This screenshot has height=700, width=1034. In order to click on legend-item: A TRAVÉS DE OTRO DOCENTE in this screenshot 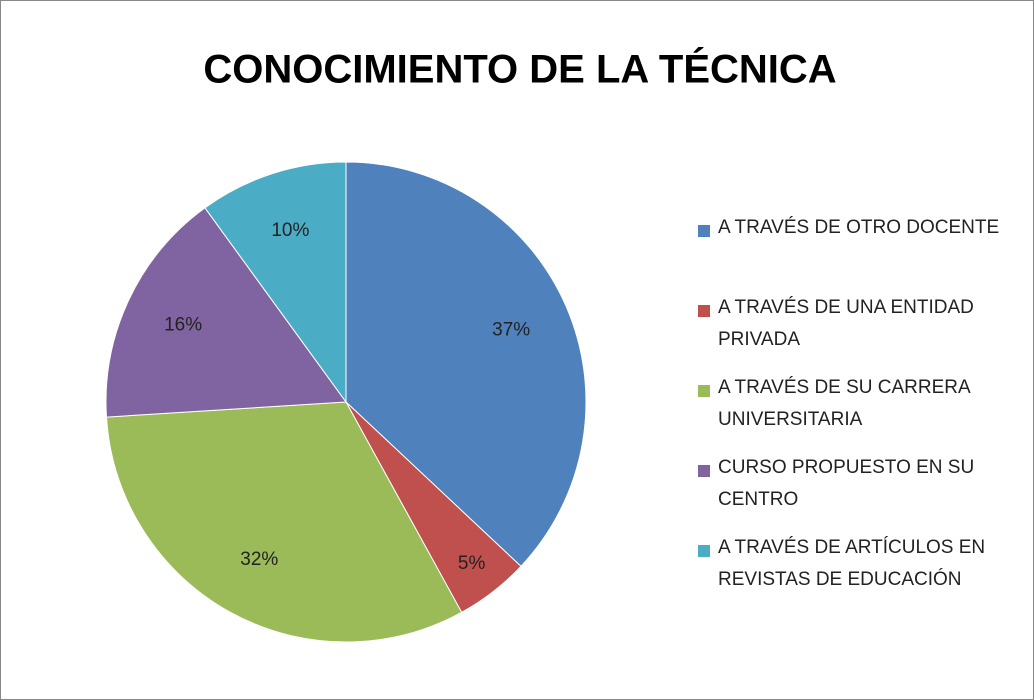, I will do `click(863, 230)`.